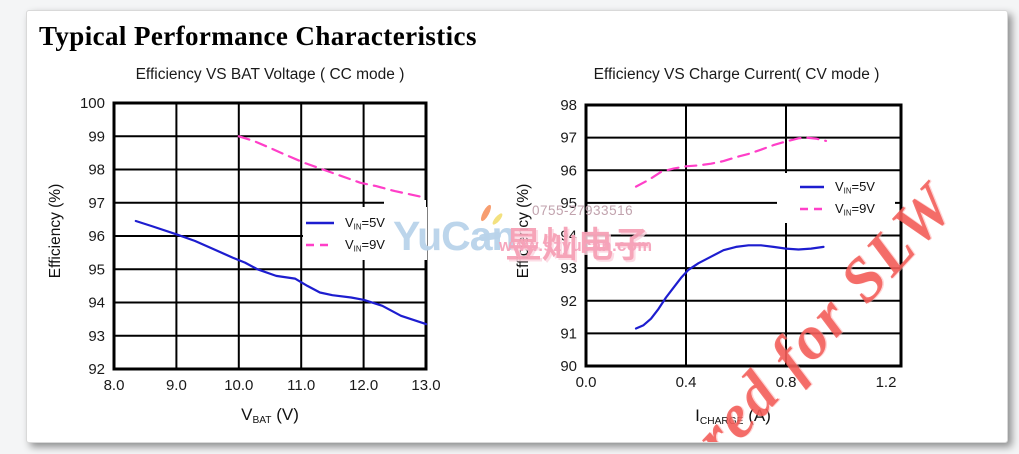 Image resolution: width=1019 pixels, height=454 pixels. What do you see at coordinates (786, 382) in the screenshot?
I see `svg-text: 0.8` at bounding box center [786, 382].